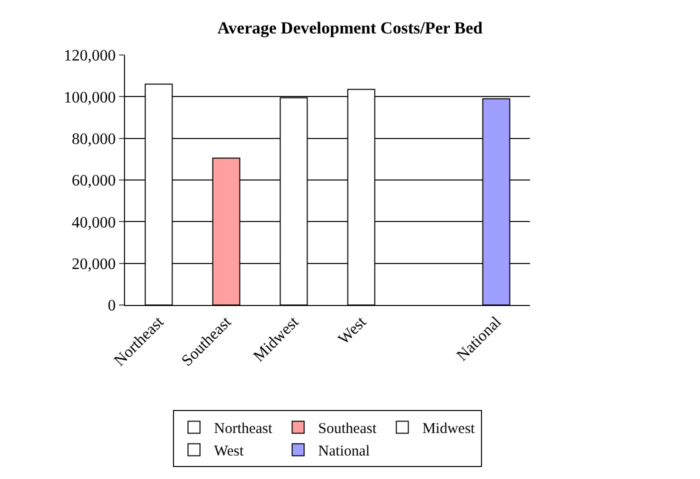  What do you see at coordinates (352, 330) in the screenshot?
I see `x-tick-label: West` at bounding box center [352, 330].